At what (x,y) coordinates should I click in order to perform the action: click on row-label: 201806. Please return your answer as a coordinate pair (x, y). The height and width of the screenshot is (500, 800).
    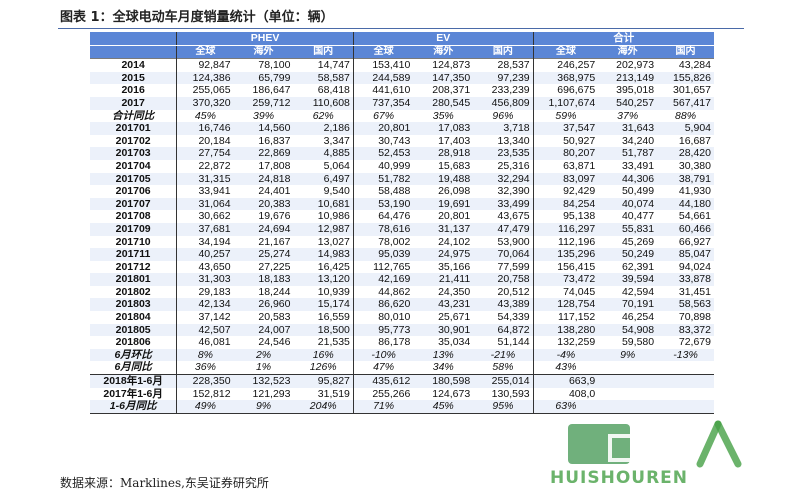
    Looking at the image, I should click on (133, 342).